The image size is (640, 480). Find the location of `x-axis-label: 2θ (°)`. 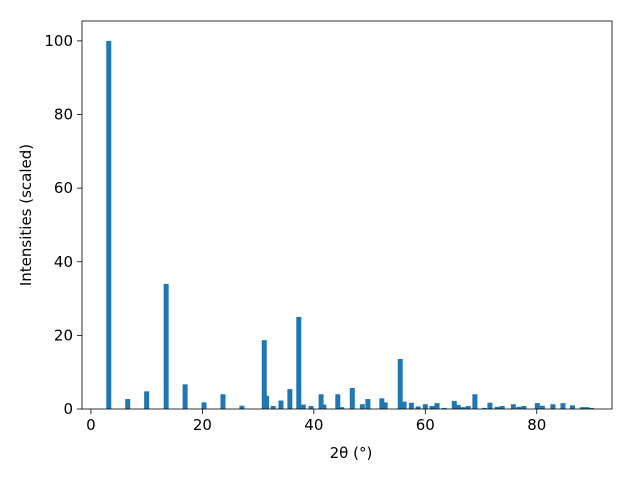

x-axis-label: 2θ (°) is located at coordinates (351, 453).